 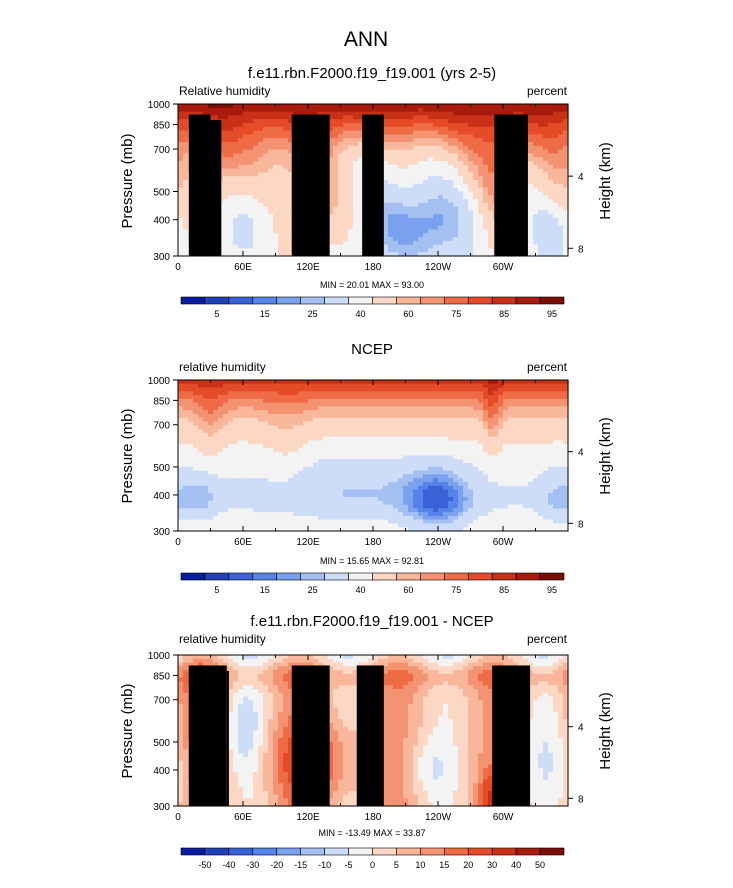 What do you see at coordinates (243, 267) in the screenshot?
I see `x-tick-label: 60E` at bounding box center [243, 267].